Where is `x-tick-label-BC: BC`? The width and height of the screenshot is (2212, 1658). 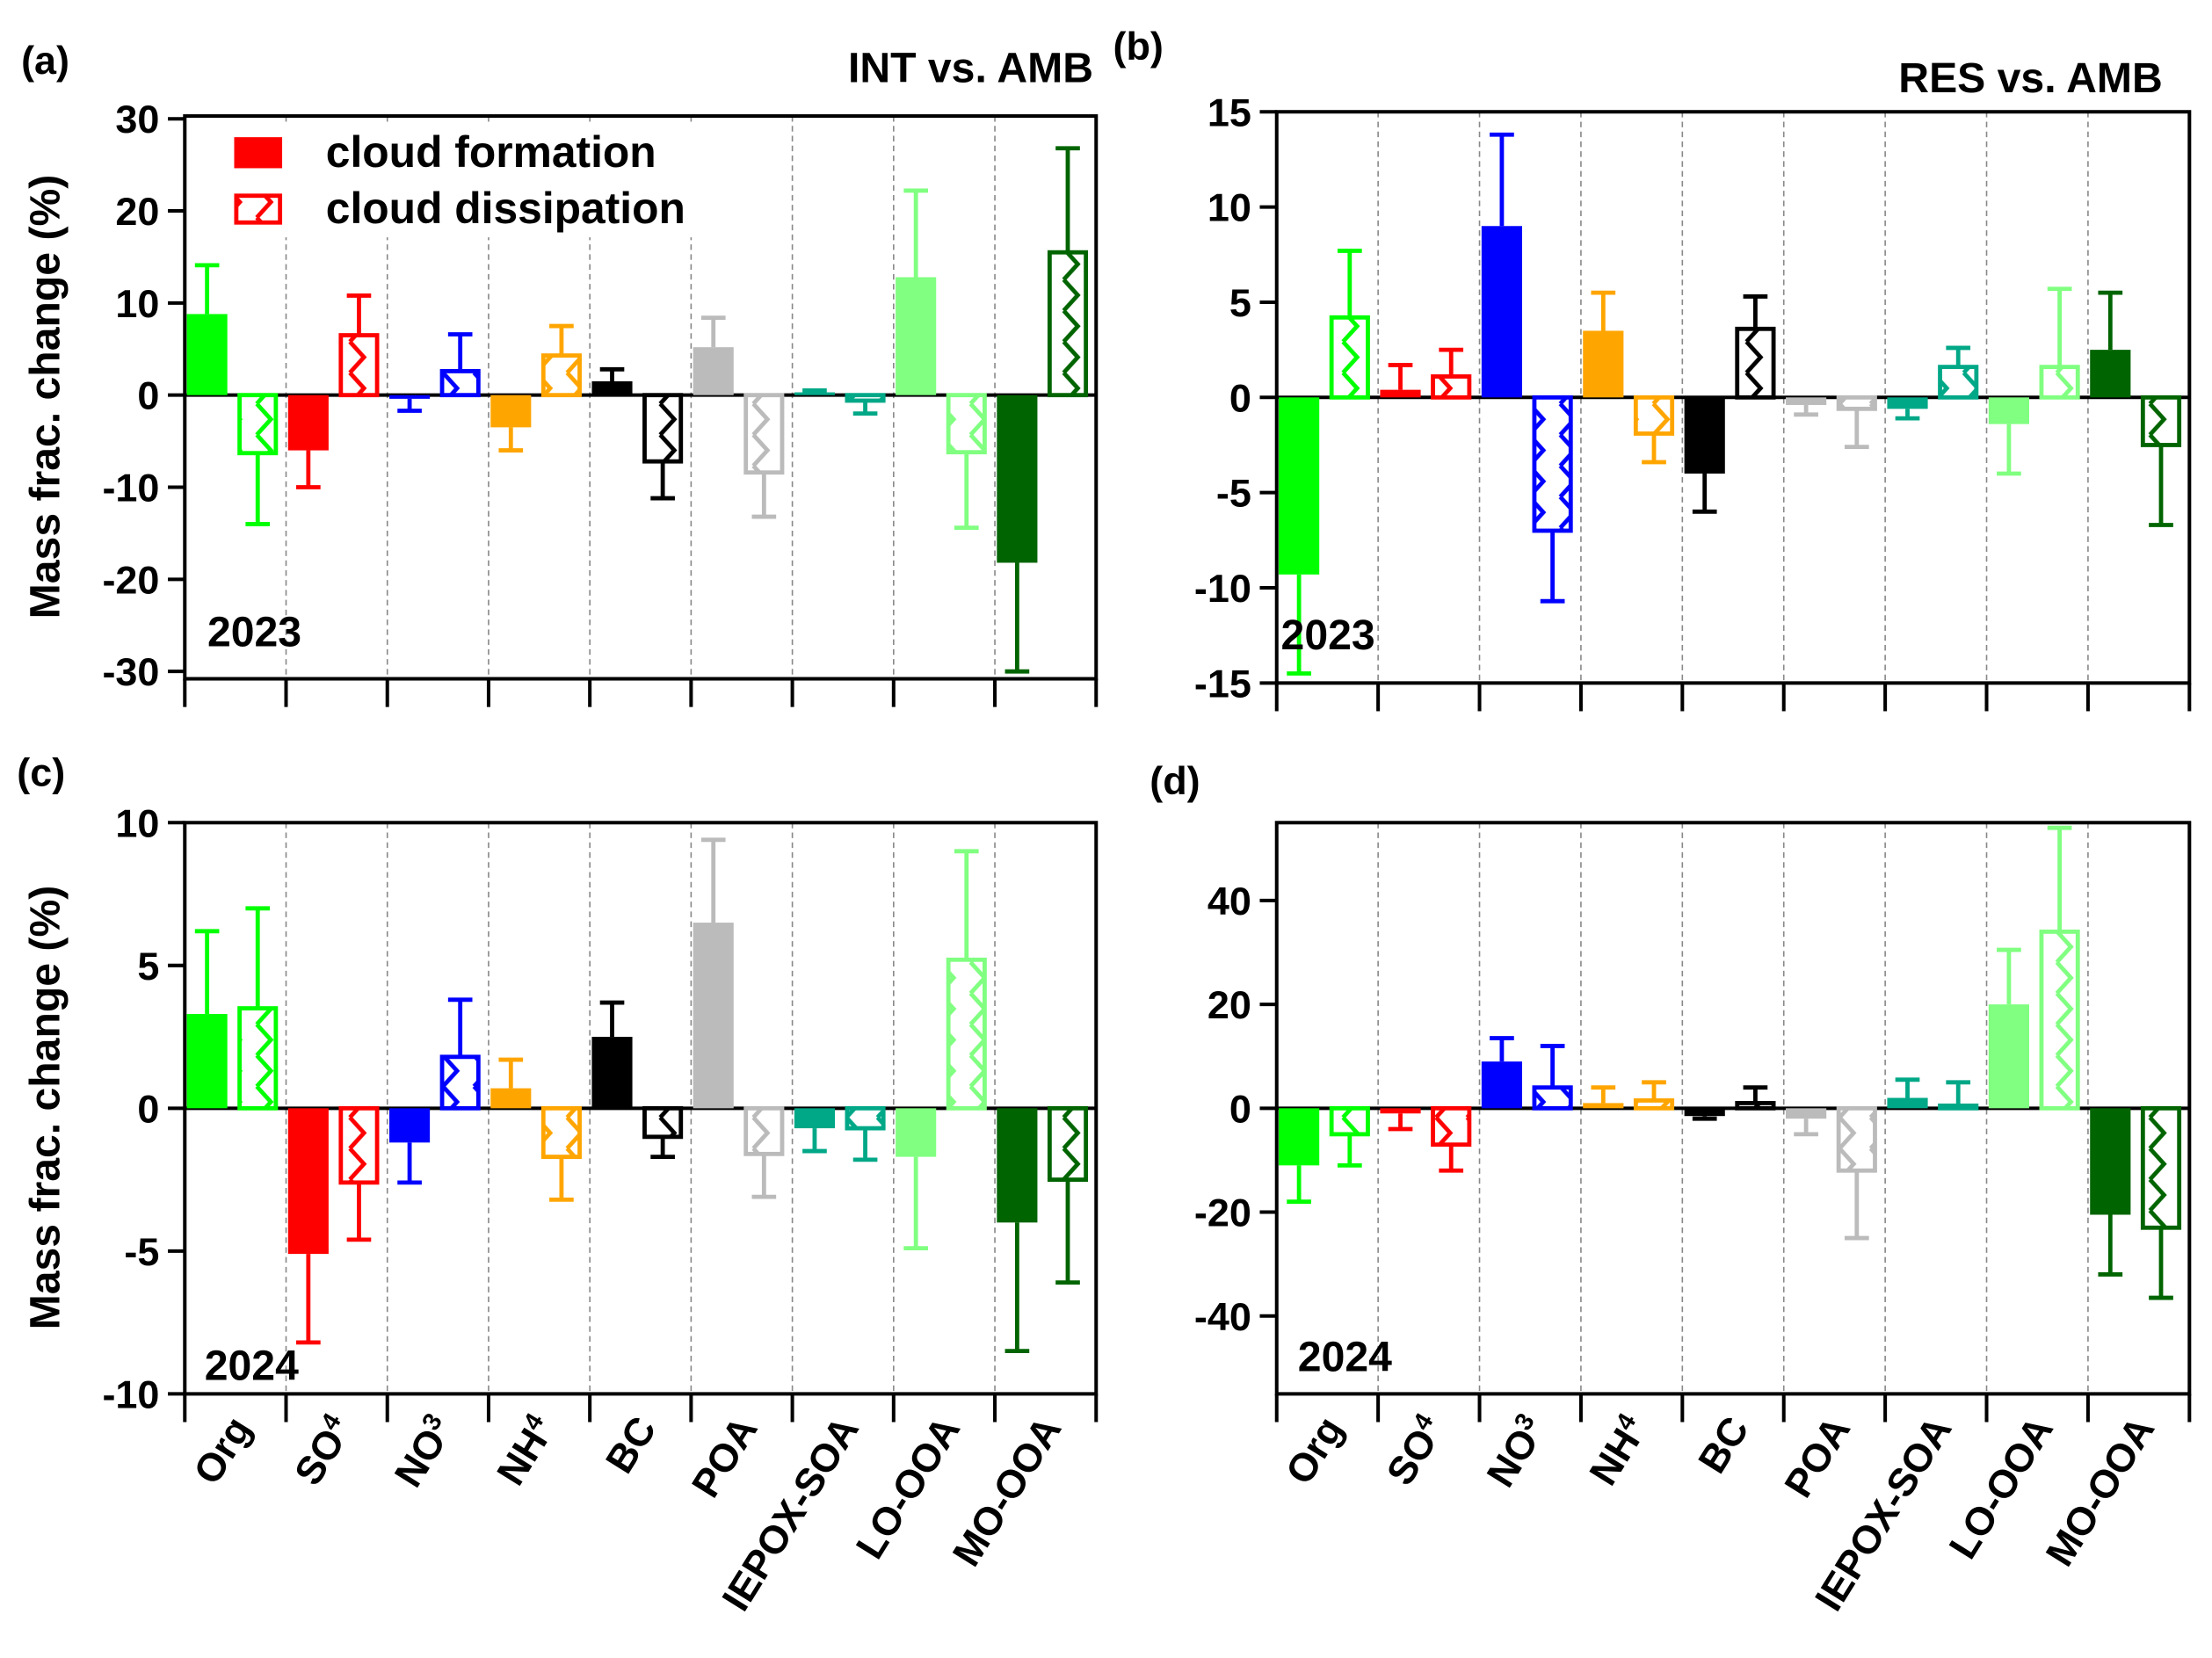
x-tick-label-BC: BC is located at coordinates (631, 1444).